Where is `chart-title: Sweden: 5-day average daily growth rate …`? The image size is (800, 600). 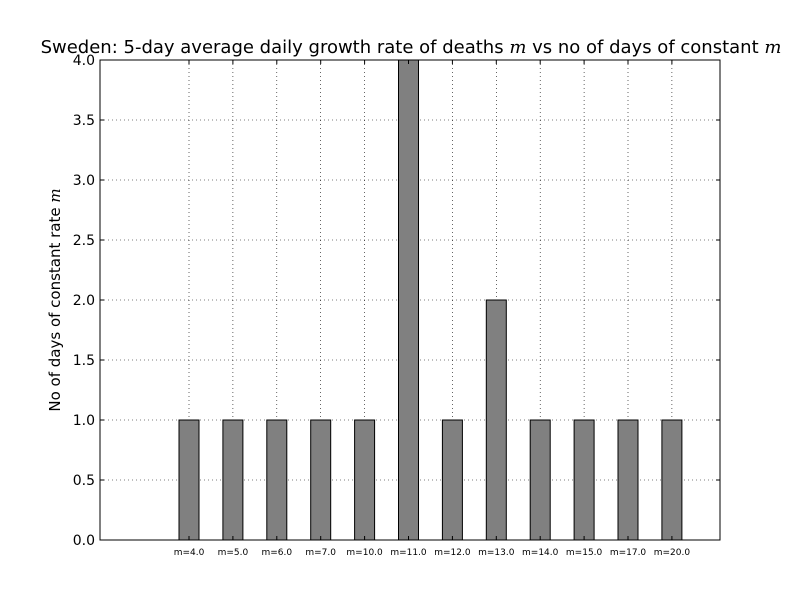
chart-title: Sweden: 5-day average daily growth rate … is located at coordinates (411, 47).